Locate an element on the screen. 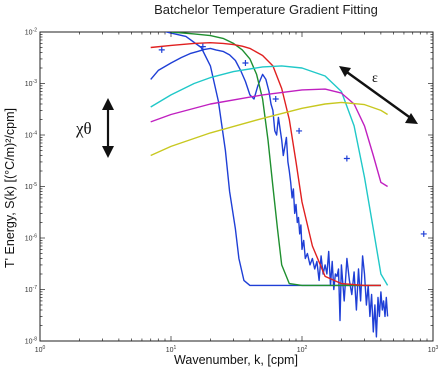 The image size is (443, 369). y-tick-label-3: 10⁻⁶ is located at coordinates (31, 238).